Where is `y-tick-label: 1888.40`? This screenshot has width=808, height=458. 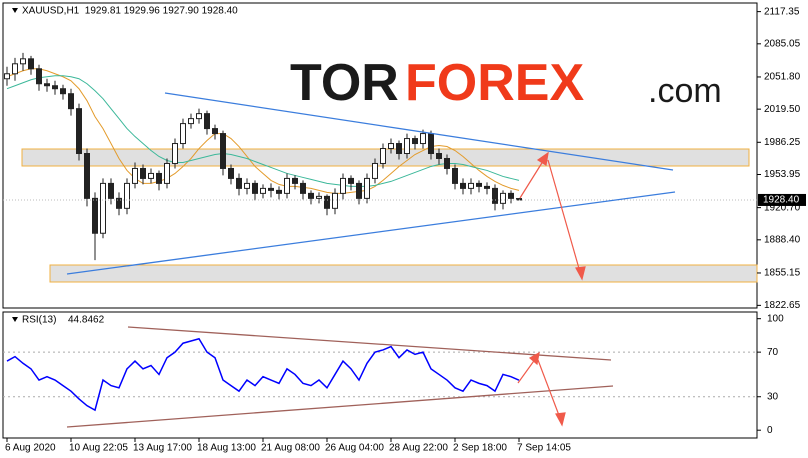
y-tick-label: 1888.40 is located at coordinates (782, 239).